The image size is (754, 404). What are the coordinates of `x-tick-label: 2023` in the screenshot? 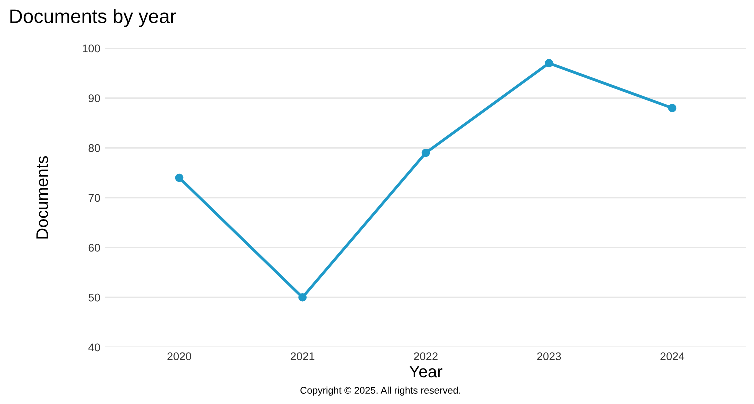 It's located at (549, 356).